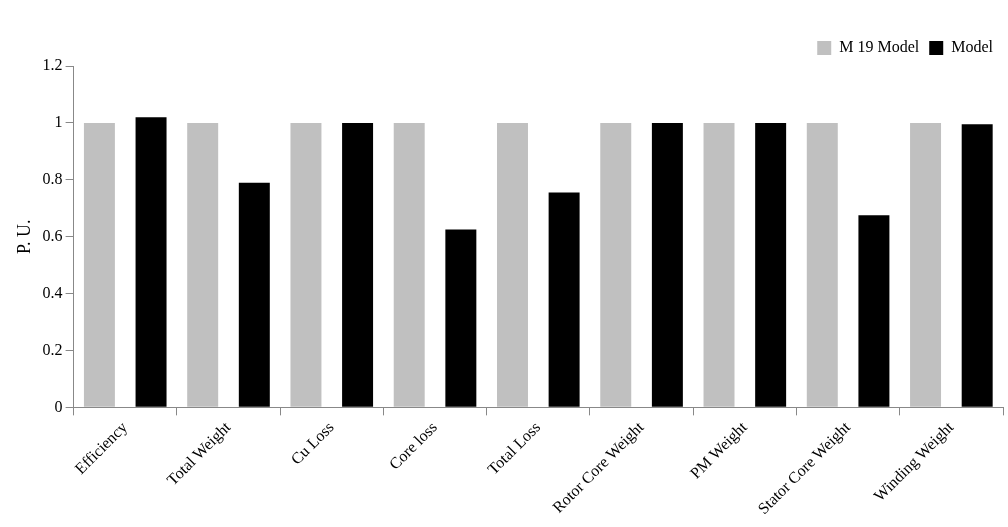 This screenshot has width=1008, height=527. Describe the element at coordinates (52, 292) in the screenshot. I see `y-tick-label: 0.4` at that location.